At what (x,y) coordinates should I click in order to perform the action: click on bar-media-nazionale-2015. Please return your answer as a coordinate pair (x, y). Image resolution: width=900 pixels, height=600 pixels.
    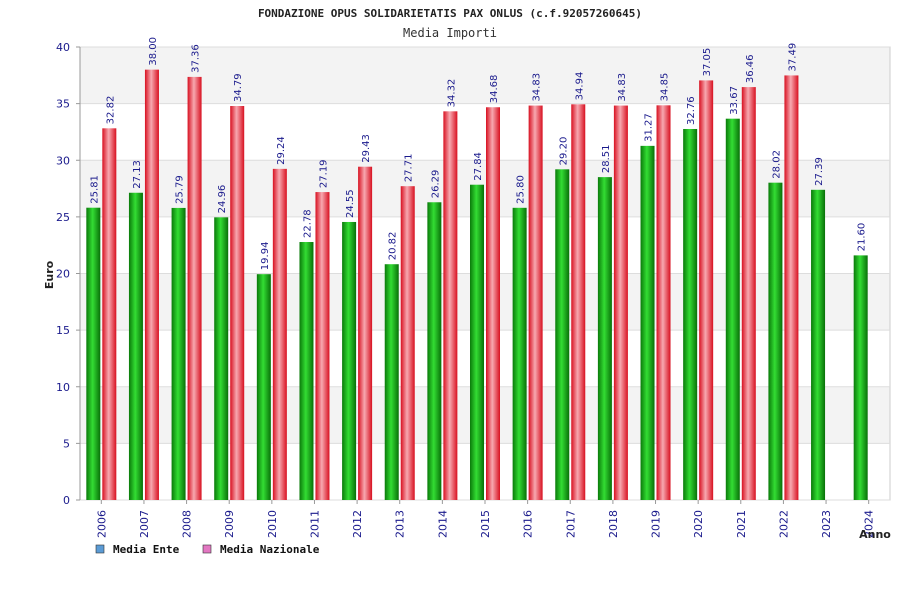
    Looking at the image, I should click on (493, 304).